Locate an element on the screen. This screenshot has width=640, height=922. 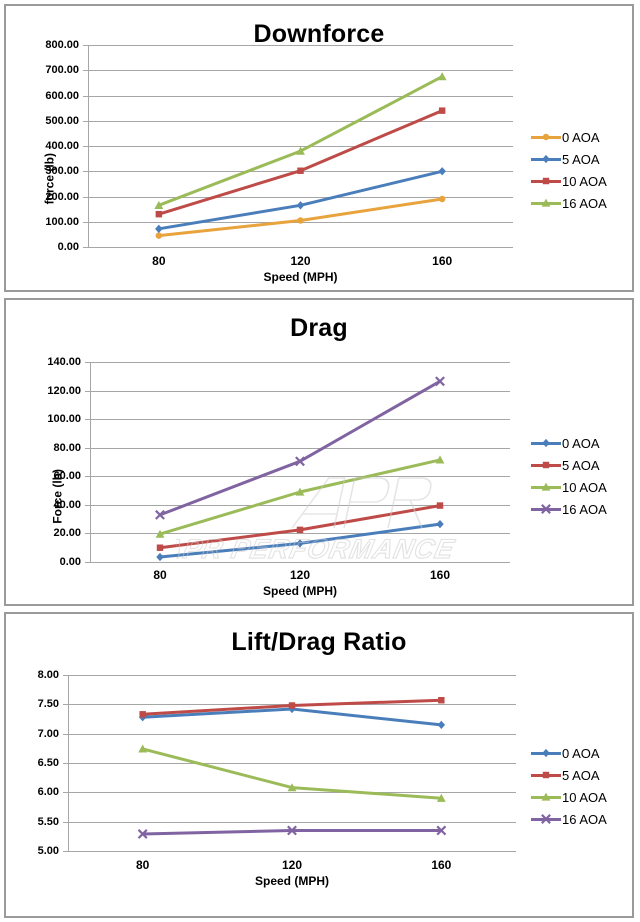
y-axis-tick-label: 120.00 is located at coordinates (64, 390).